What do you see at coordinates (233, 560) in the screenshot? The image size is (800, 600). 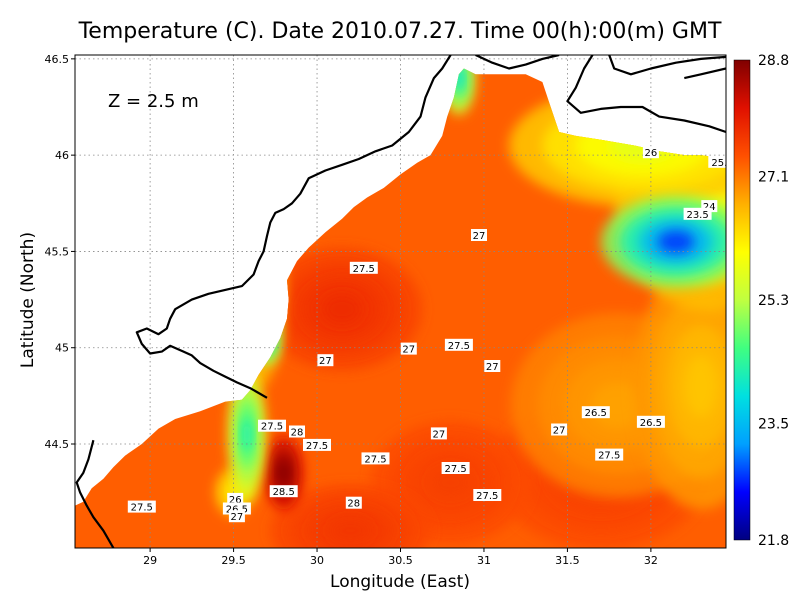 I see `x-tick-label: 29.5` at bounding box center [233, 560].